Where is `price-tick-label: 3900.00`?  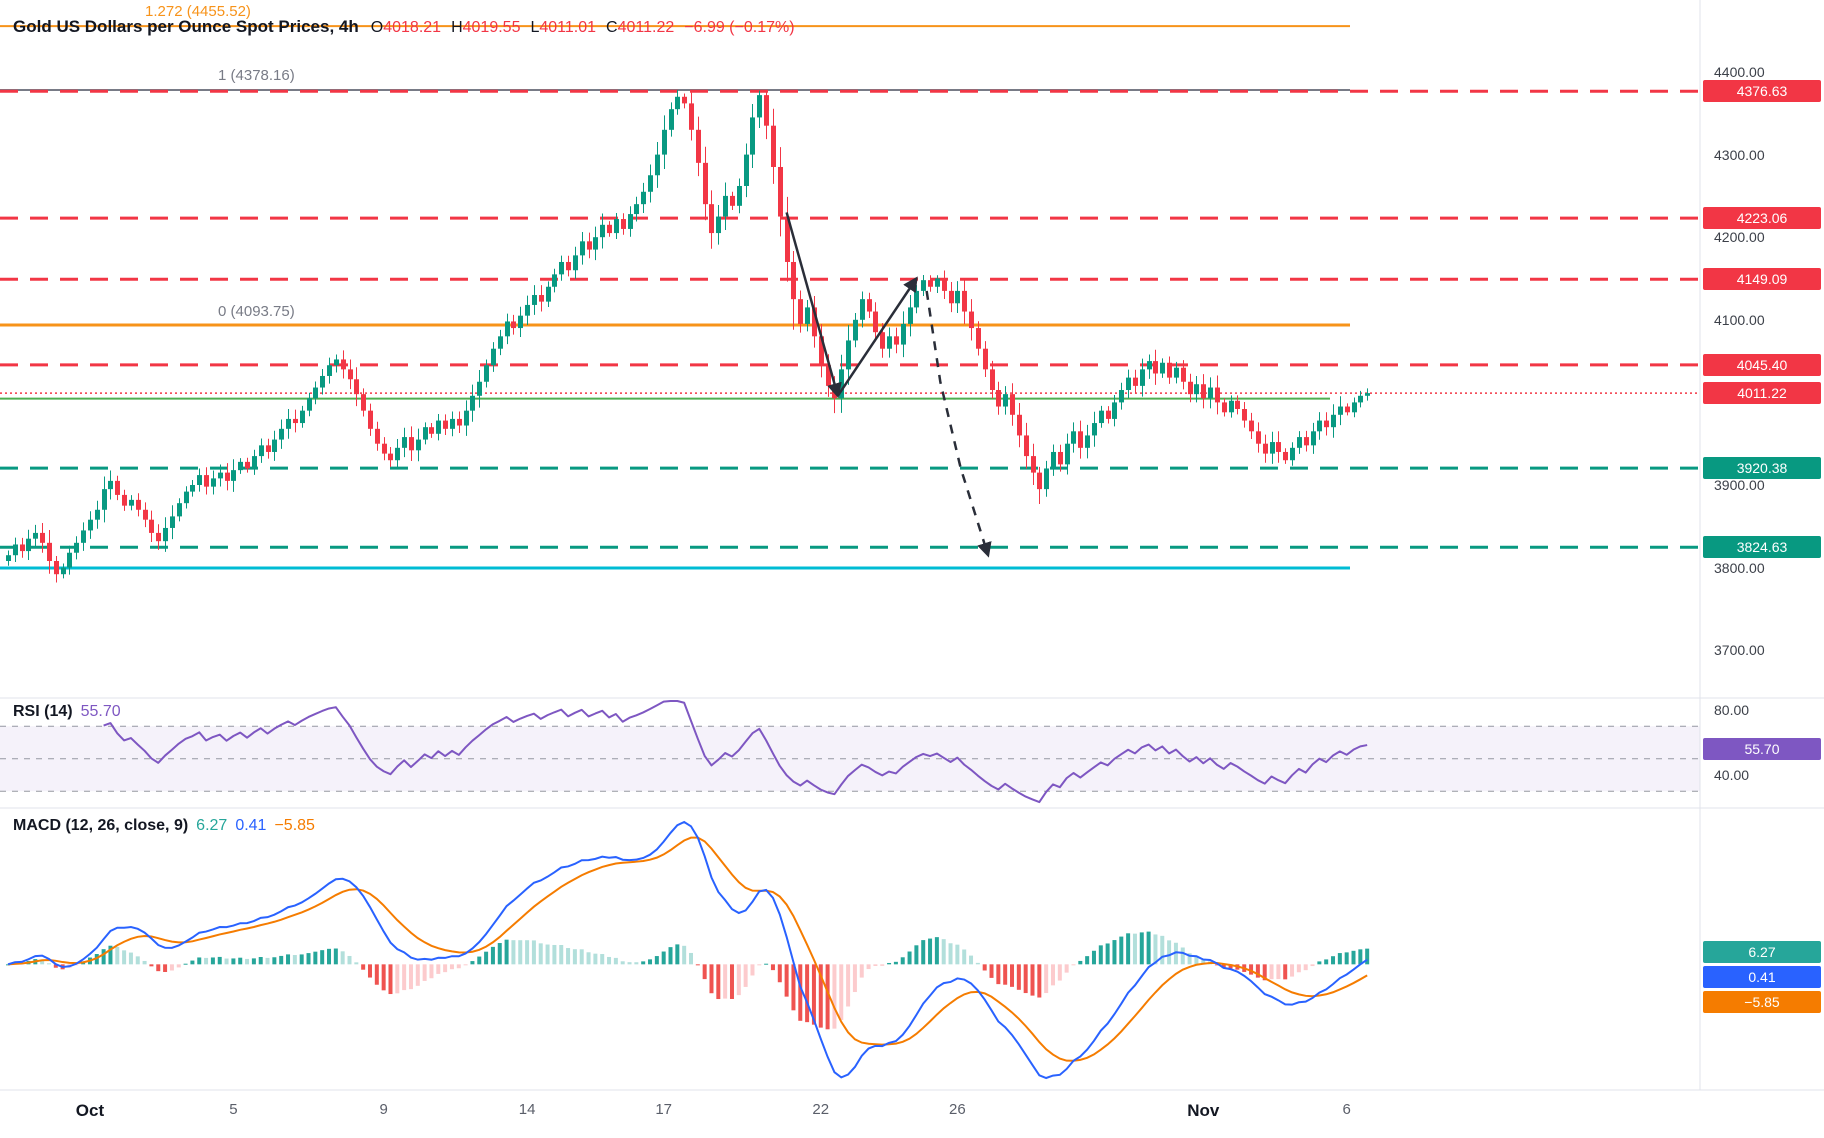 price-tick-label: 3900.00 is located at coordinates (1739, 485).